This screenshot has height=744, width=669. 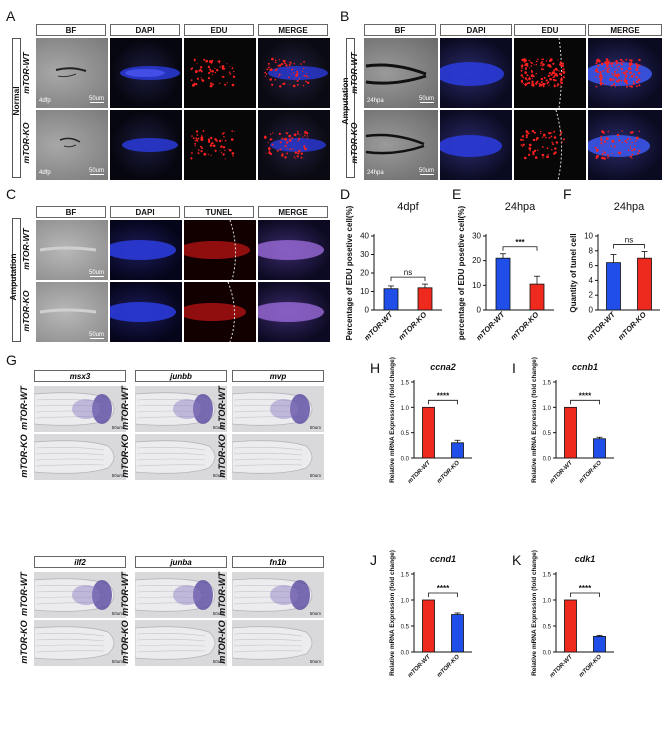 I want to click on significance-label: ****, so click(x=443, y=395).